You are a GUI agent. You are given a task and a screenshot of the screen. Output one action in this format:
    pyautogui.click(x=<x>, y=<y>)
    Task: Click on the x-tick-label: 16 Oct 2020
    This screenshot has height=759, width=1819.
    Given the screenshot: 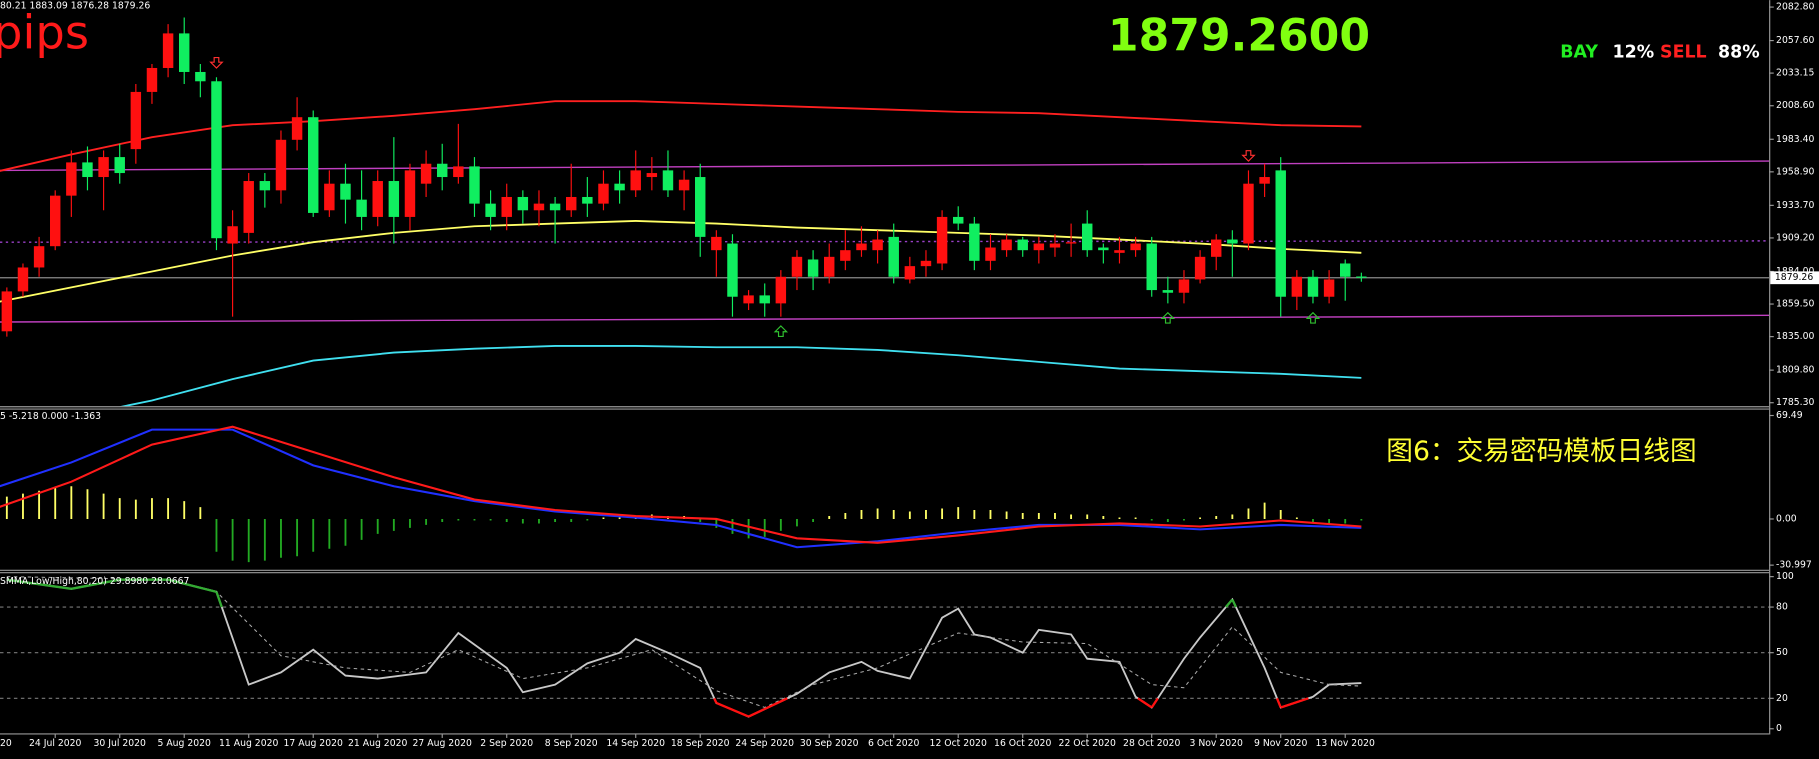 What is the action you would take?
    pyautogui.click(x=1022, y=743)
    